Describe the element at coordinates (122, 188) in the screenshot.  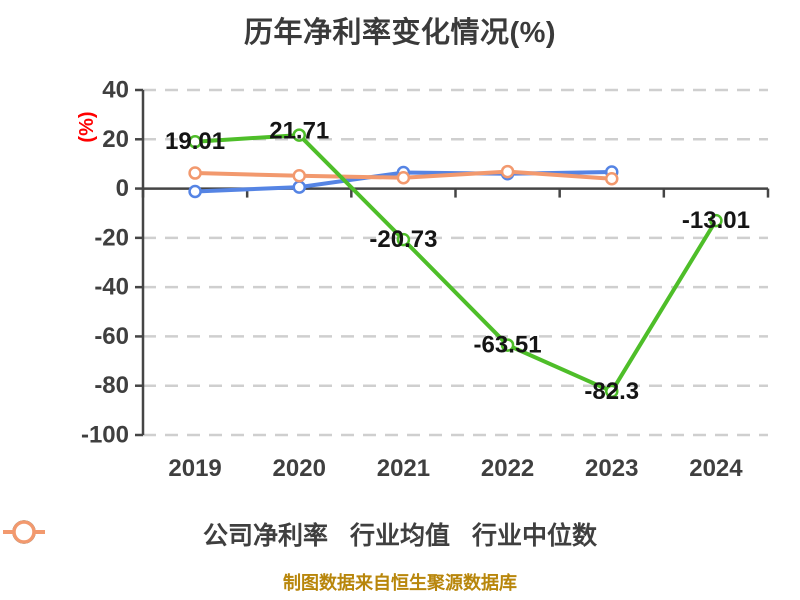
I see `y-tick-label: 0` at that location.